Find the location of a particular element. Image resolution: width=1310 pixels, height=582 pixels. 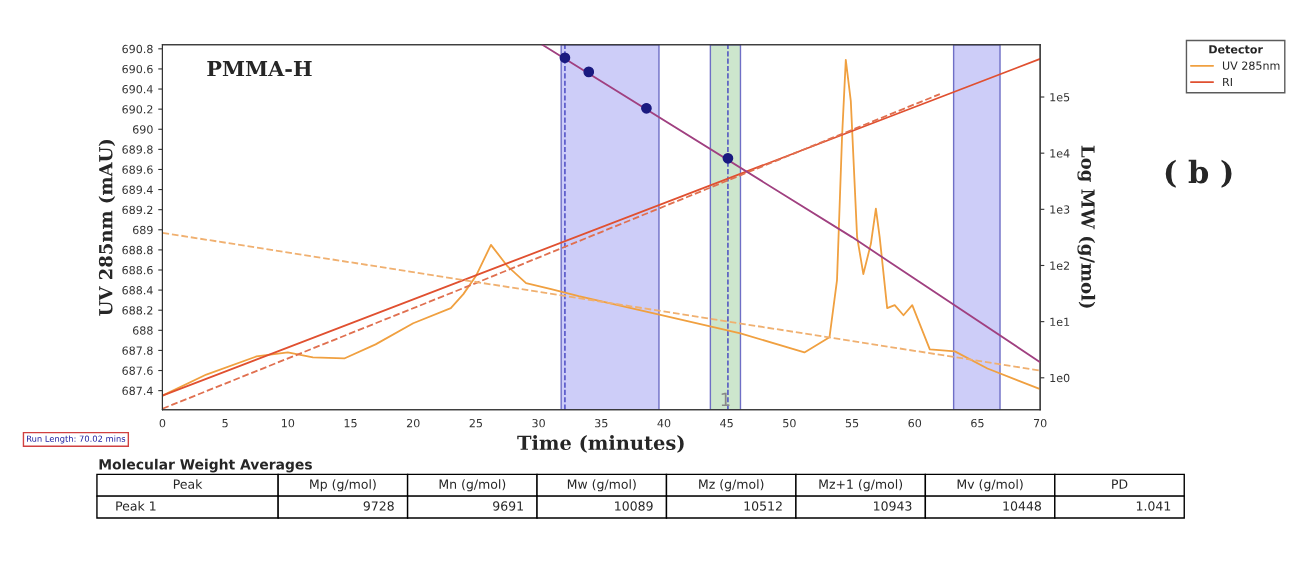

x-tick-label: 60 is located at coordinates (915, 423).